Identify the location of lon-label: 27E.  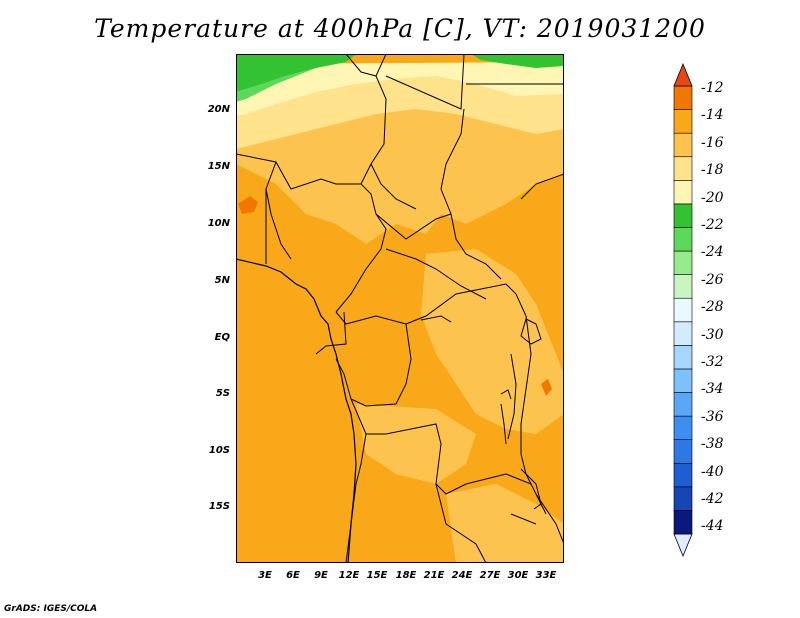
(490, 575).